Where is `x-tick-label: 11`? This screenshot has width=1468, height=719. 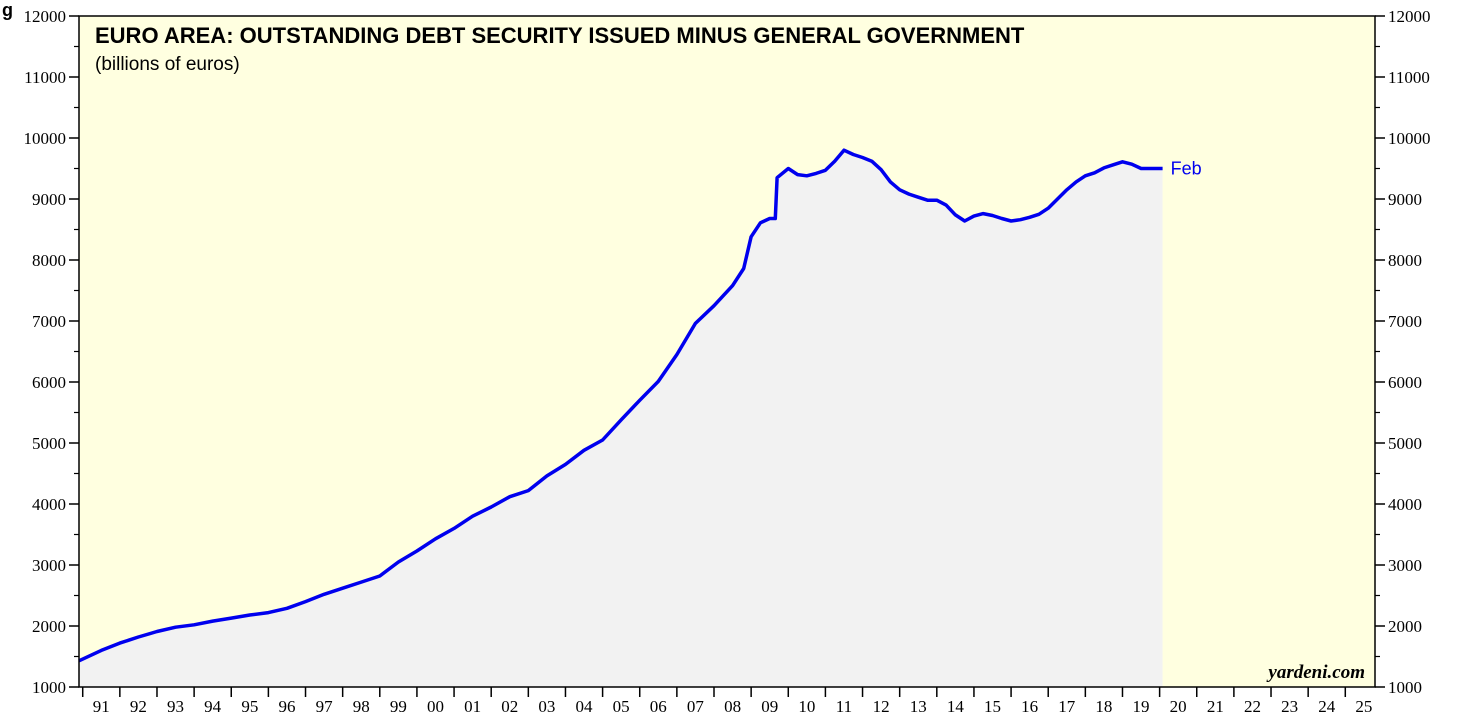 x-tick-label: 11 is located at coordinates (844, 706).